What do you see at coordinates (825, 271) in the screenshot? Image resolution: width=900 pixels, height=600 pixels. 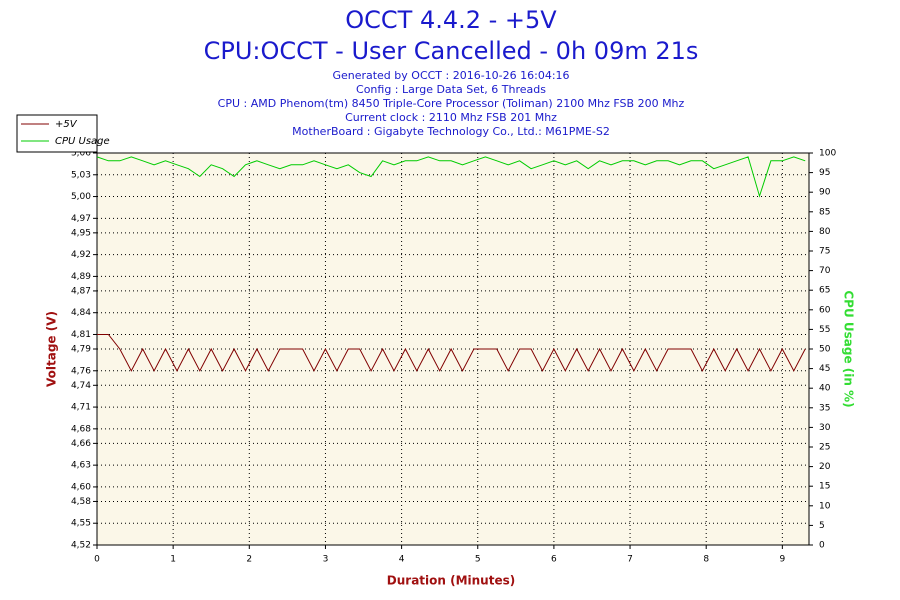 I see `y2-tick-label: 70` at bounding box center [825, 271].